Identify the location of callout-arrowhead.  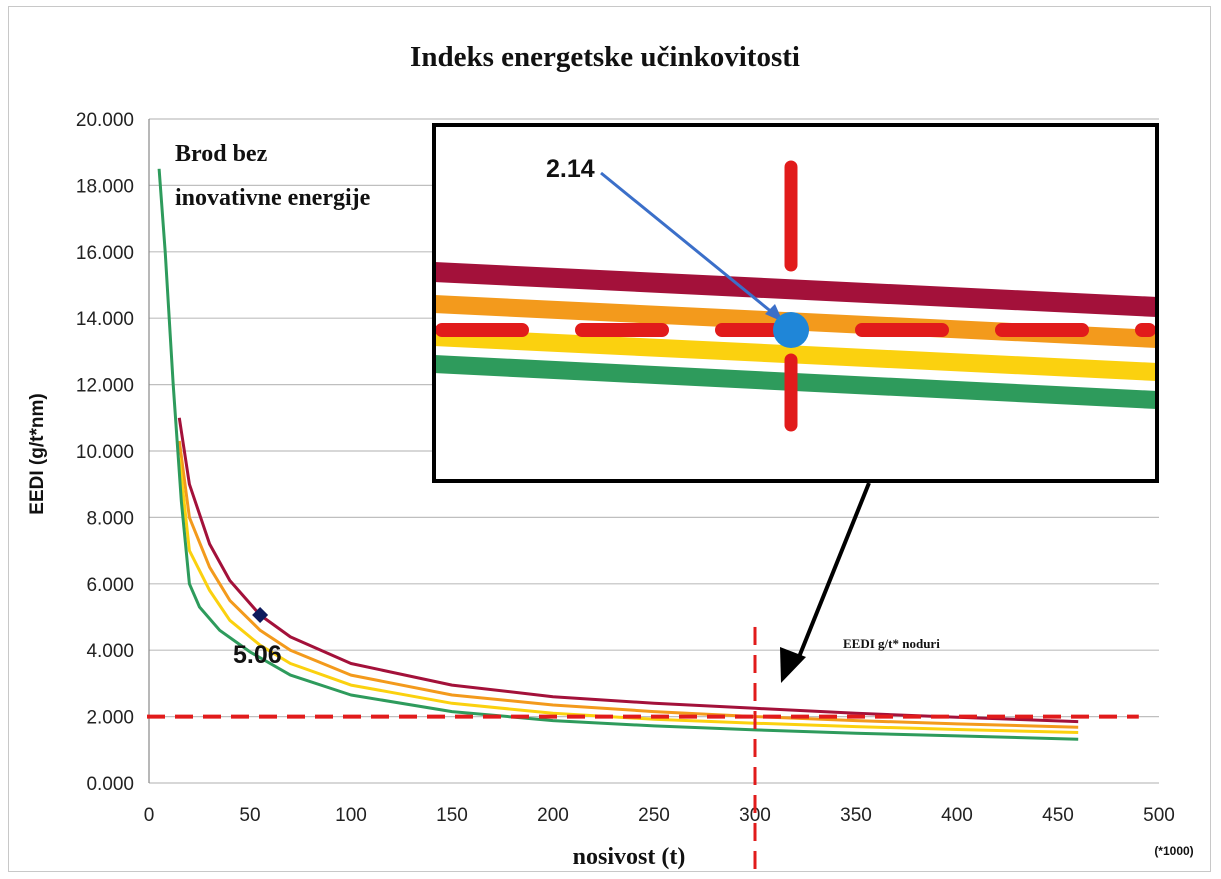
(793, 665).